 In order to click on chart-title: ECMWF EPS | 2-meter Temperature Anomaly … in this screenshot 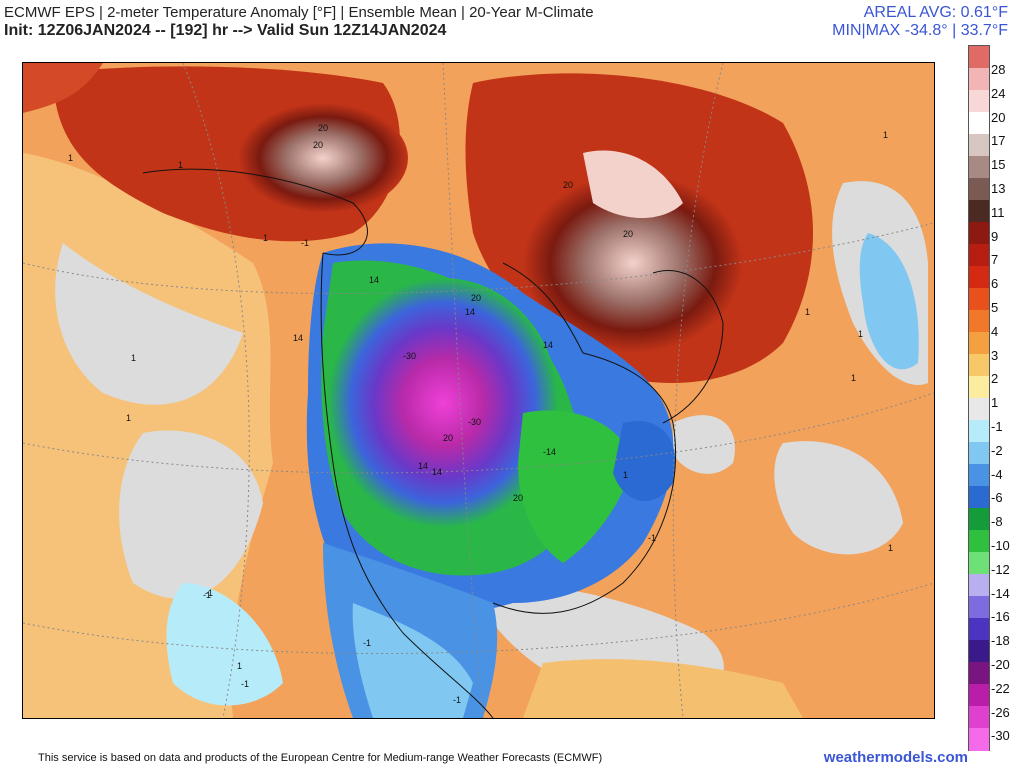, I will do `click(299, 12)`.